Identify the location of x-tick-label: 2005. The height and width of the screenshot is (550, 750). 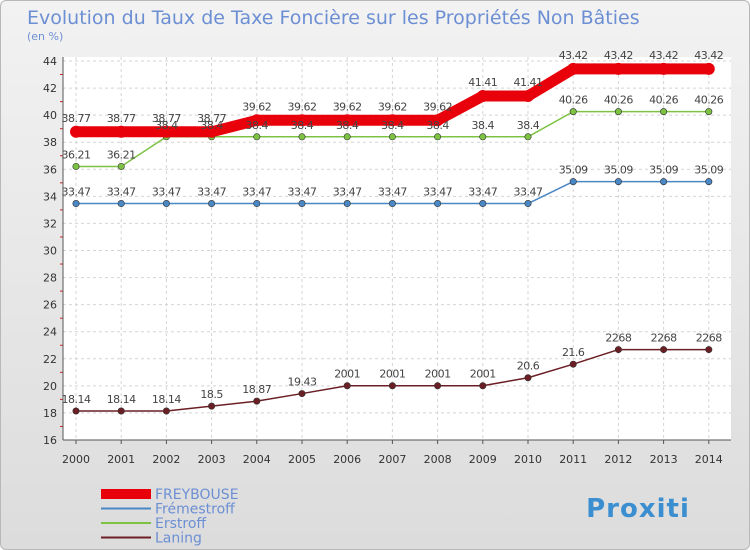
(302, 459).